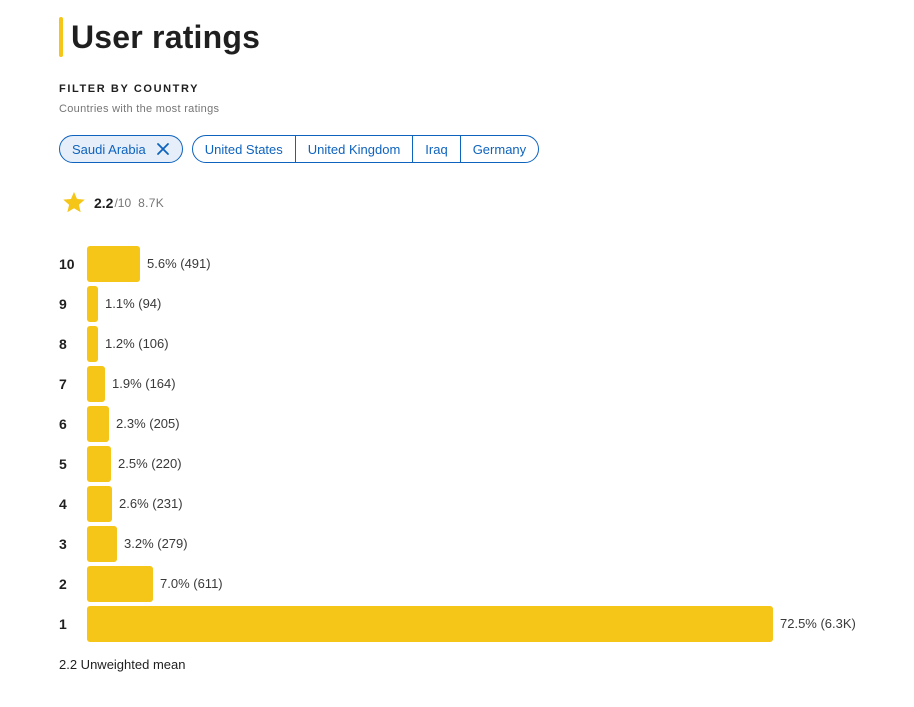 This screenshot has height=707, width=914. I want to click on rating-label: 9, so click(63, 304).